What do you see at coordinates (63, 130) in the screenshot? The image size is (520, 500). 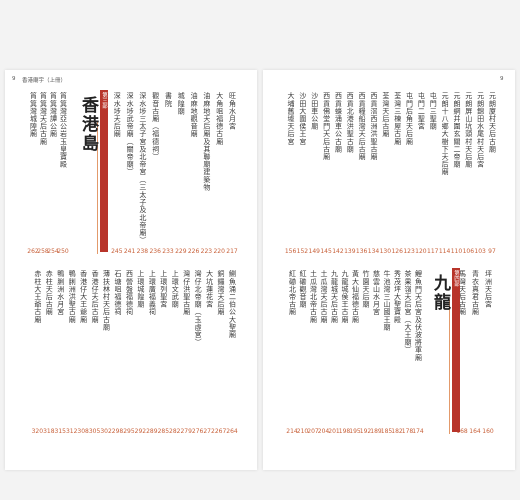 I see `toc-entry: 筲箕灣亞公岩玉皇寶殿` at bounding box center [63, 130].